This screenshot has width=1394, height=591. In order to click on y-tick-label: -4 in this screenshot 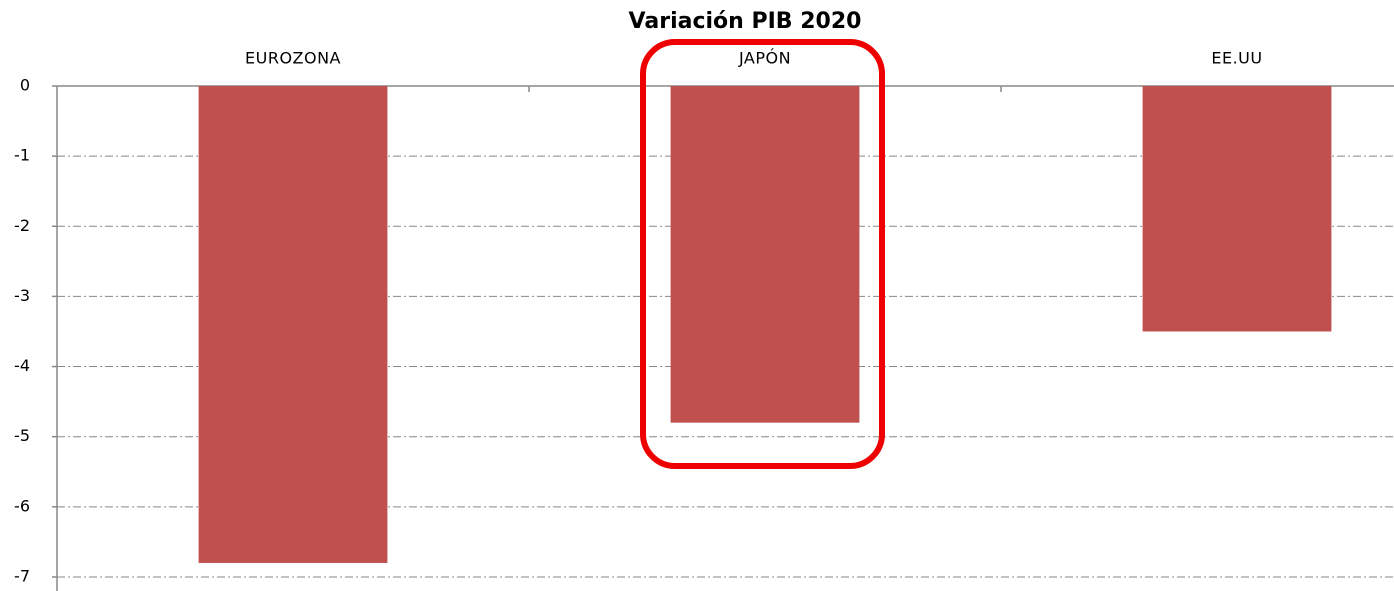, I will do `click(22, 365)`.